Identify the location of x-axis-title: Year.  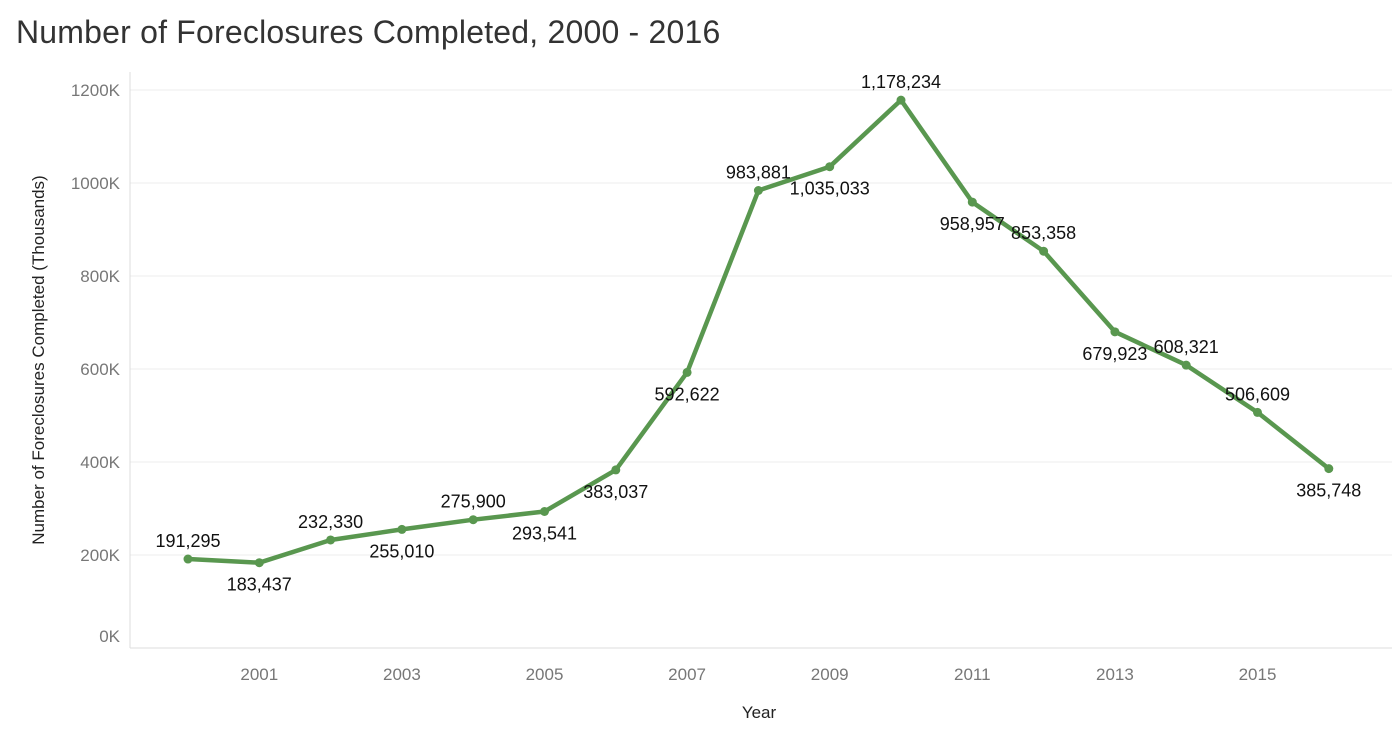
(759, 712).